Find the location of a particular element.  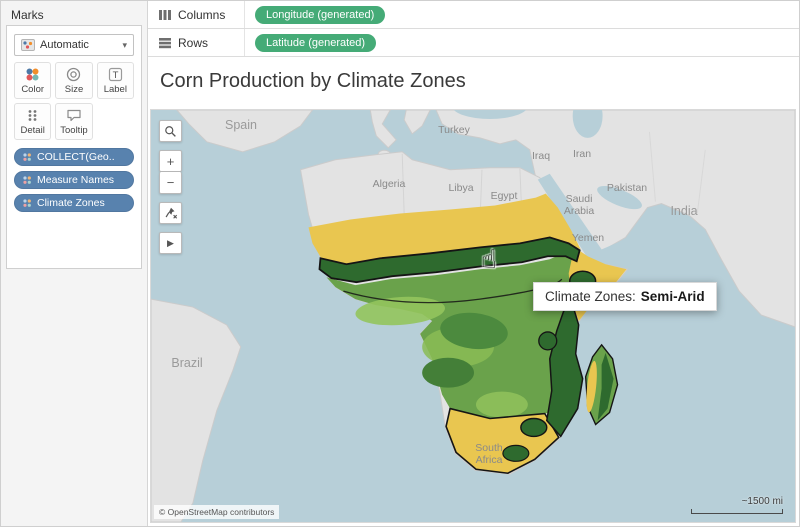

mark-type-dropdown: Automatic ▾ is located at coordinates (74, 45).